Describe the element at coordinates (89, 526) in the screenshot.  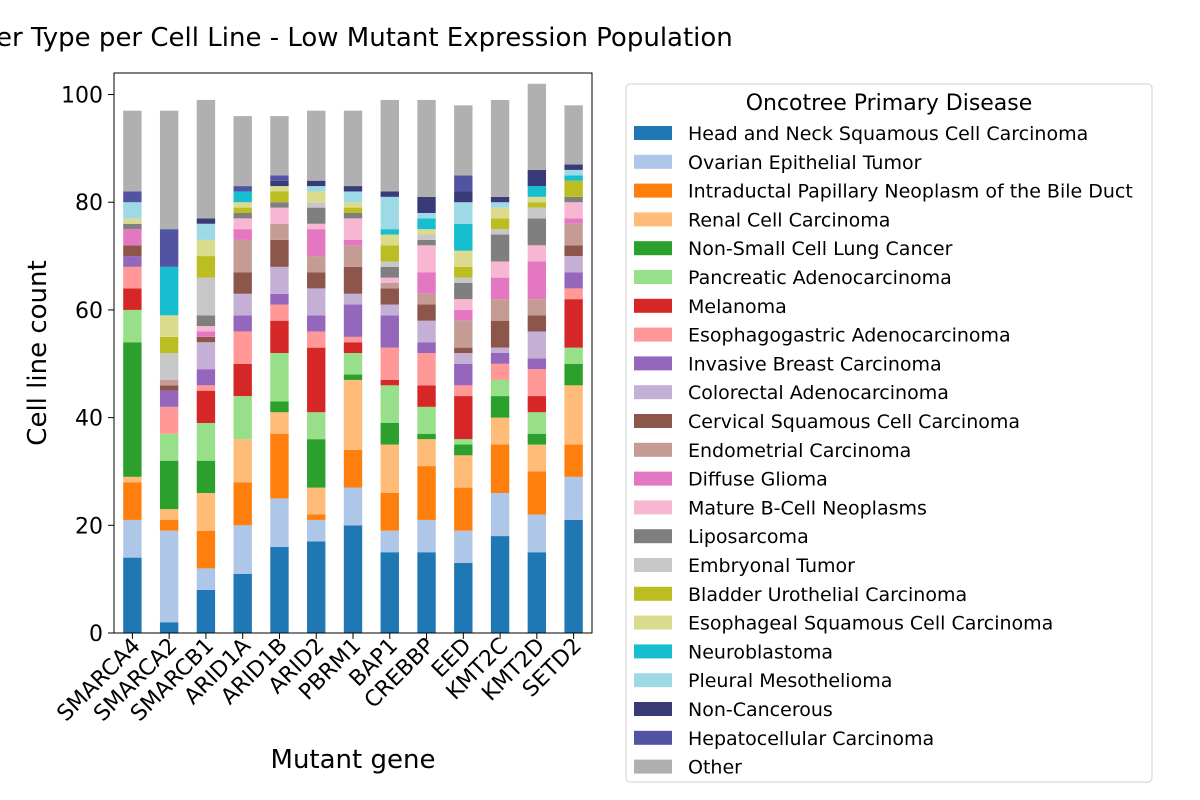
I see `y-tick-label: 20` at that location.